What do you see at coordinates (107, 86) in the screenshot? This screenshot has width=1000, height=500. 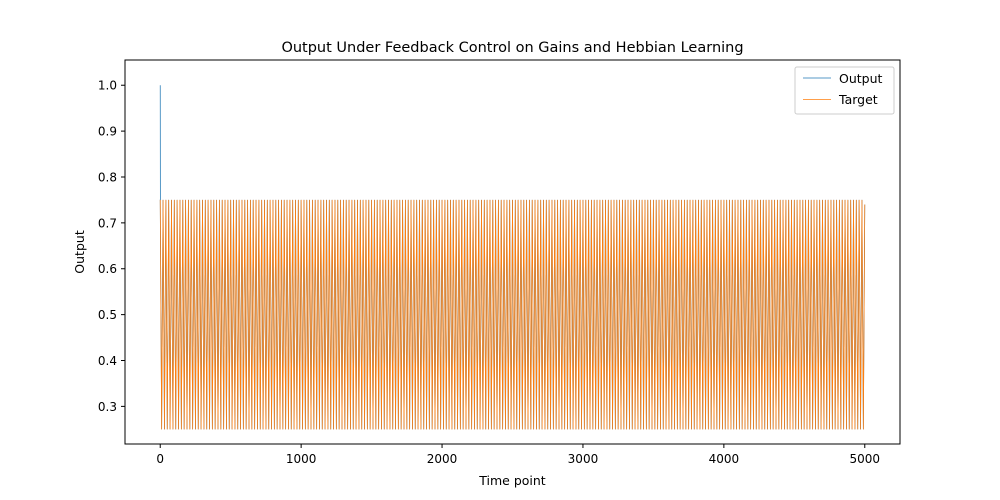 I see `y-tick-label: 1.0` at bounding box center [107, 86].